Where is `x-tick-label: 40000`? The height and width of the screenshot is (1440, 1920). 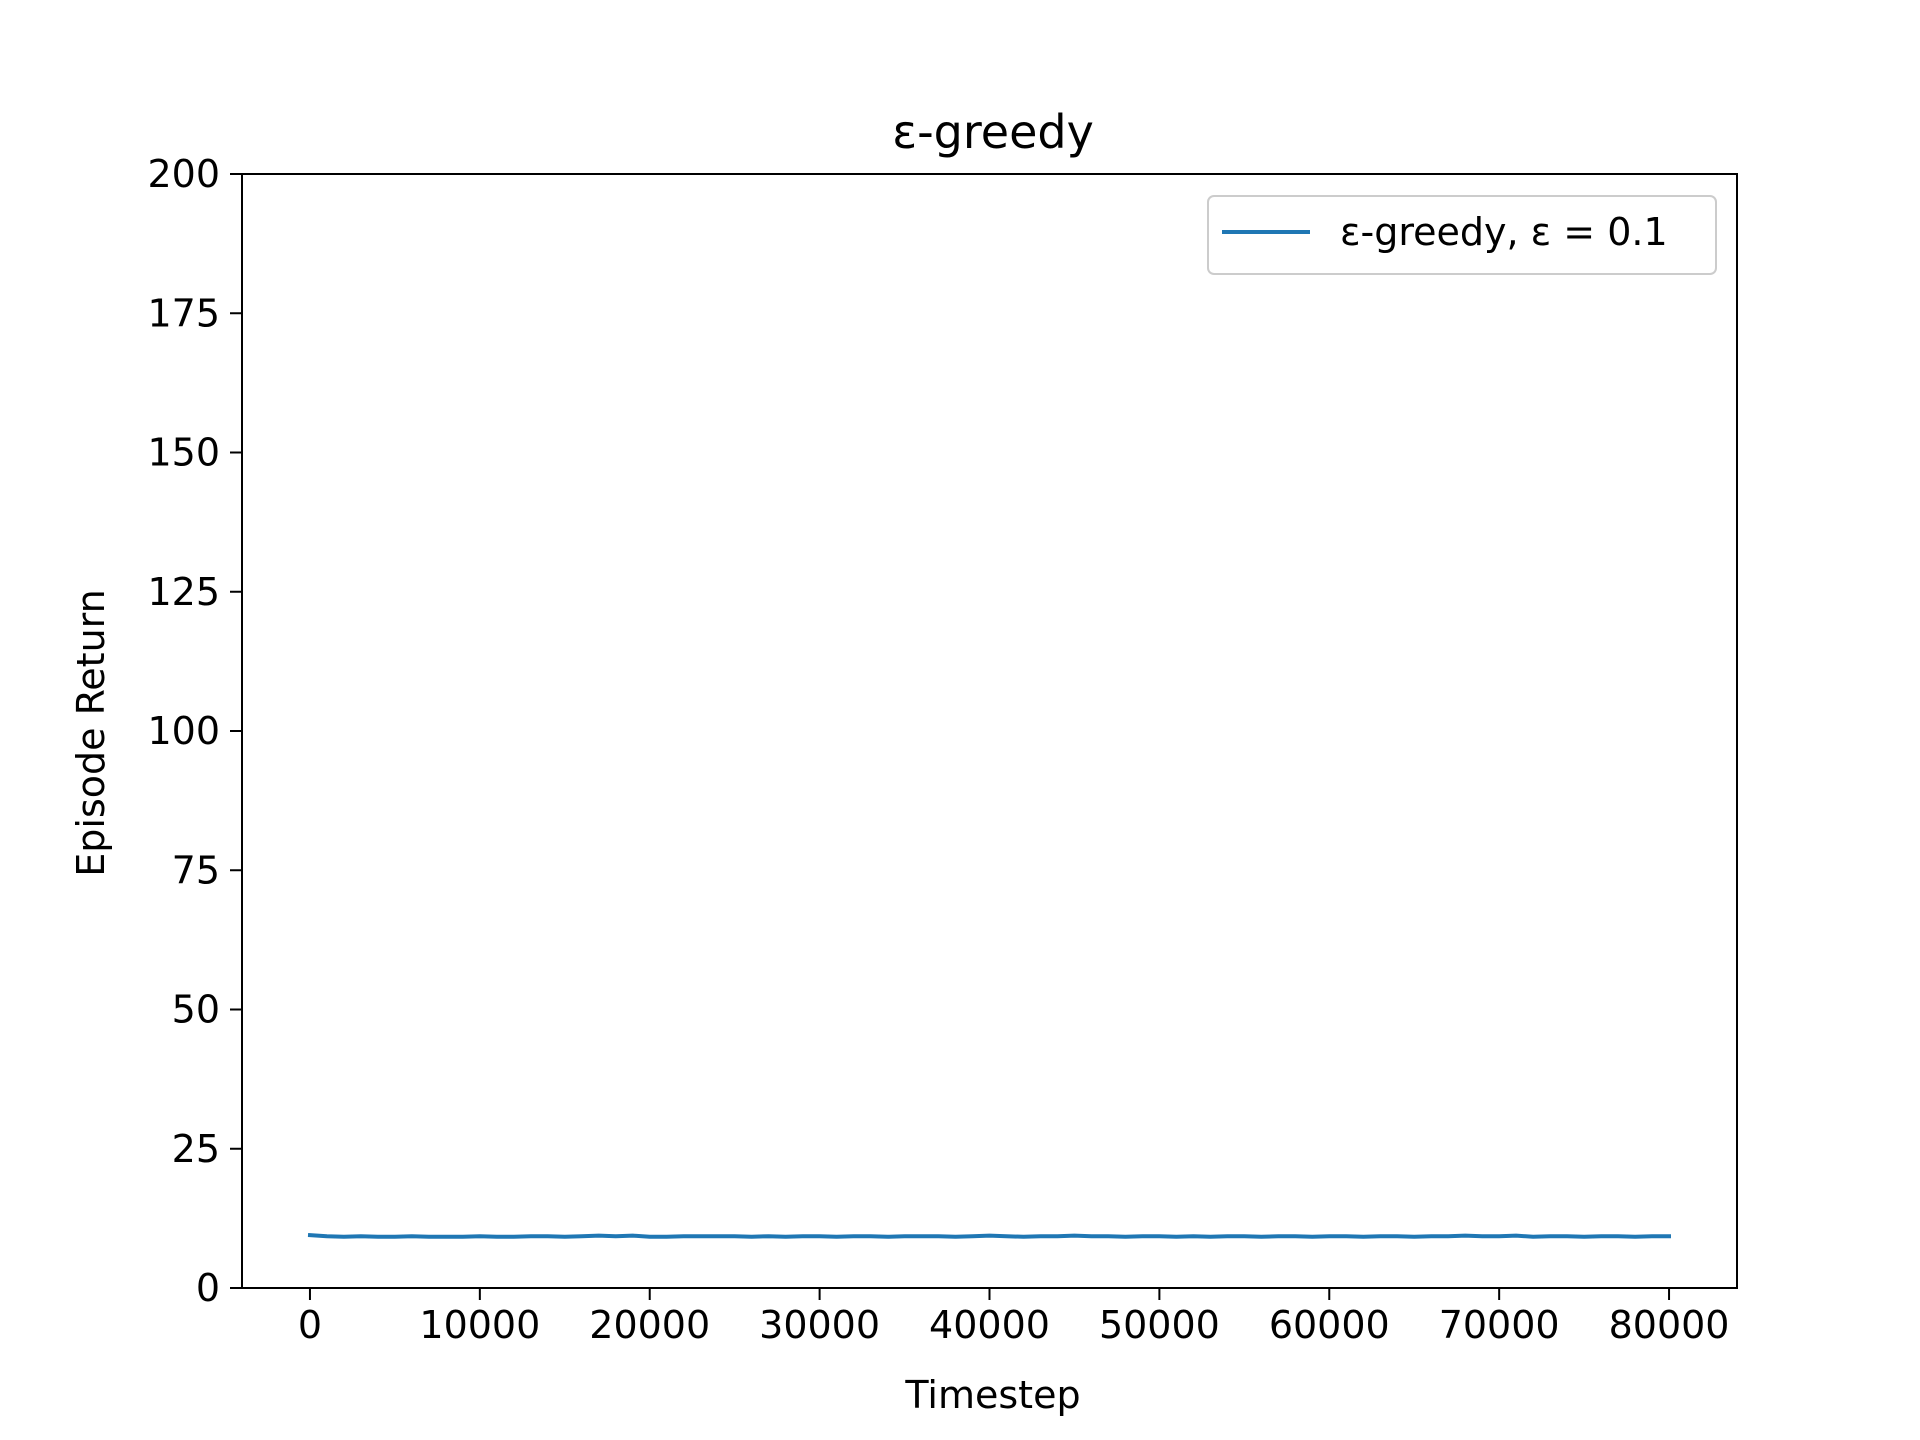
x-tick-label: 40000 is located at coordinates (989, 1325).